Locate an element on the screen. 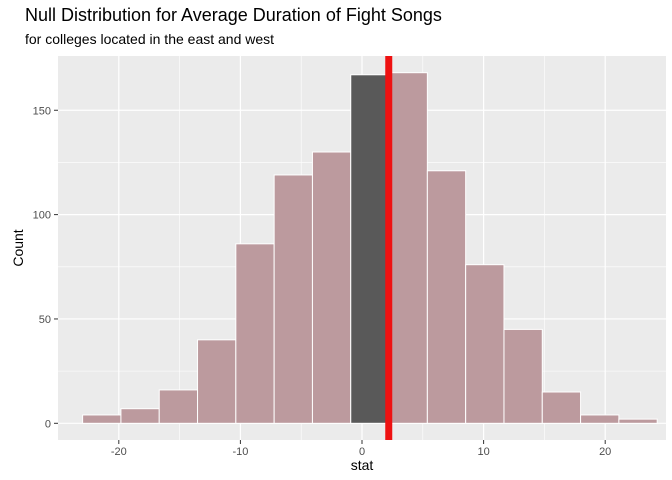 The height and width of the screenshot is (480, 672). x-tick-label: -20 is located at coordinates (119, 452).